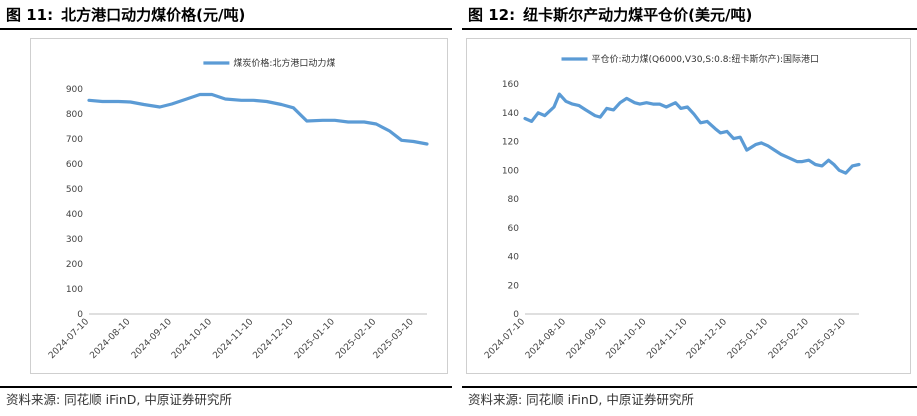  I want to click on y-tick-label: 20, so click(514, 286).